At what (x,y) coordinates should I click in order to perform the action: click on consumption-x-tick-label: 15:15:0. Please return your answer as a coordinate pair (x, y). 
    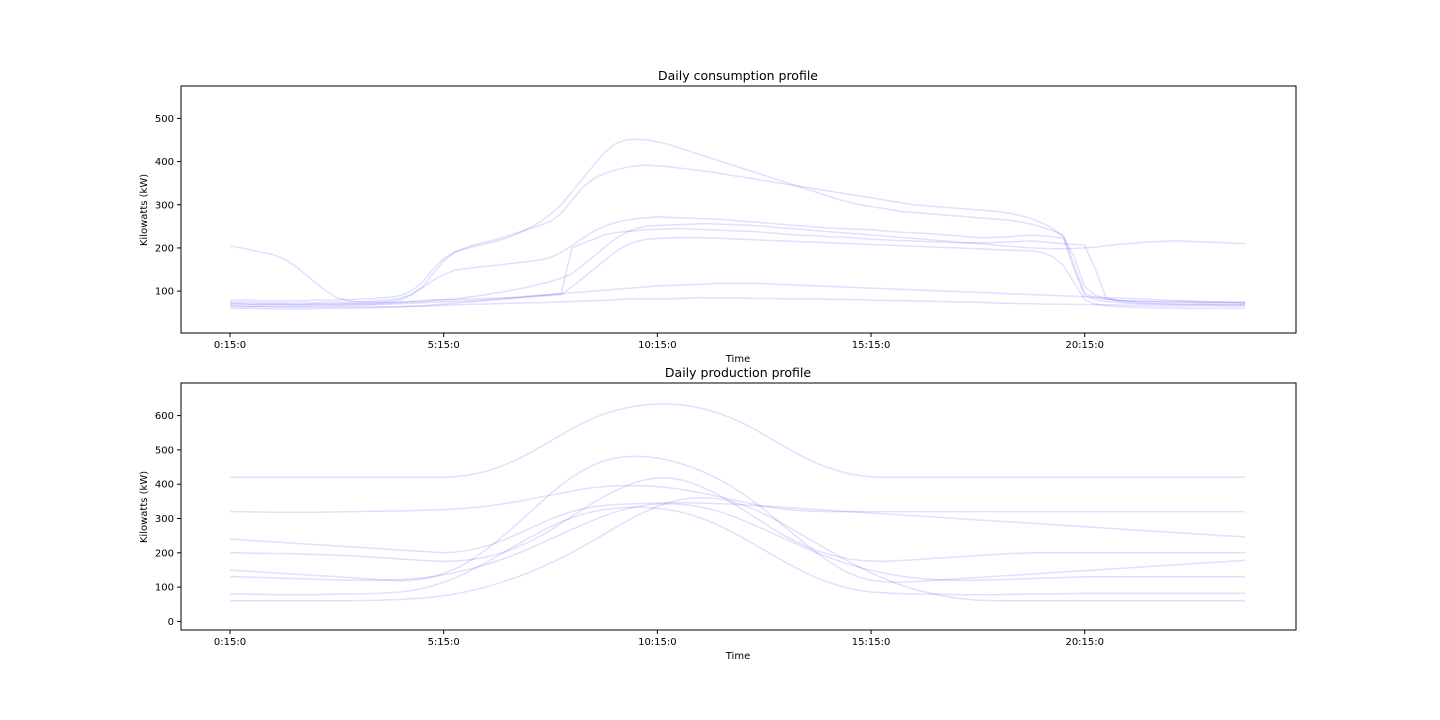
    Looking at the image, I should click on (871, 345).